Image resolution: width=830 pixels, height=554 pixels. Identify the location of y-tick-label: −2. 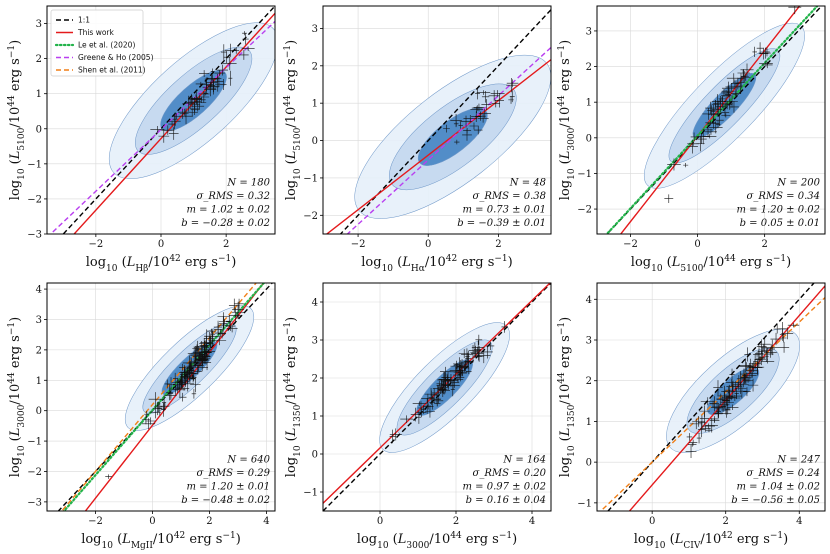
(584, 210).